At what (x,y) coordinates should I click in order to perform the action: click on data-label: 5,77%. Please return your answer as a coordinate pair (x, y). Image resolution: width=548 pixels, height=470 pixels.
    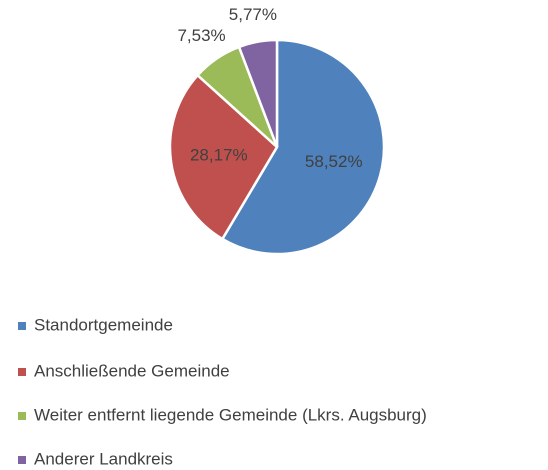
    Looking at the image, I should click on (253, 14).